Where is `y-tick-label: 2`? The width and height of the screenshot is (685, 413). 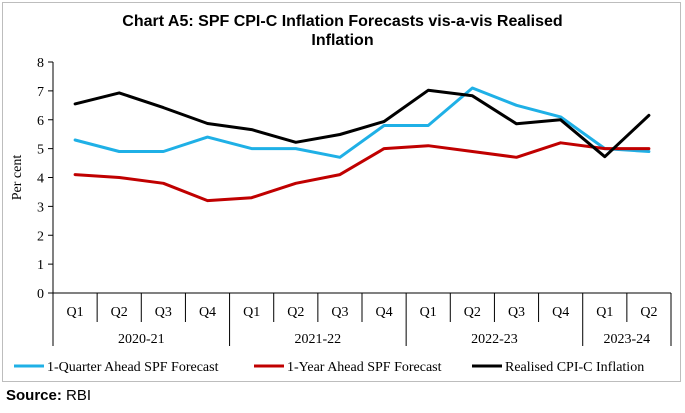 y-tick-label: 2 is located at coordinates (40, 236).